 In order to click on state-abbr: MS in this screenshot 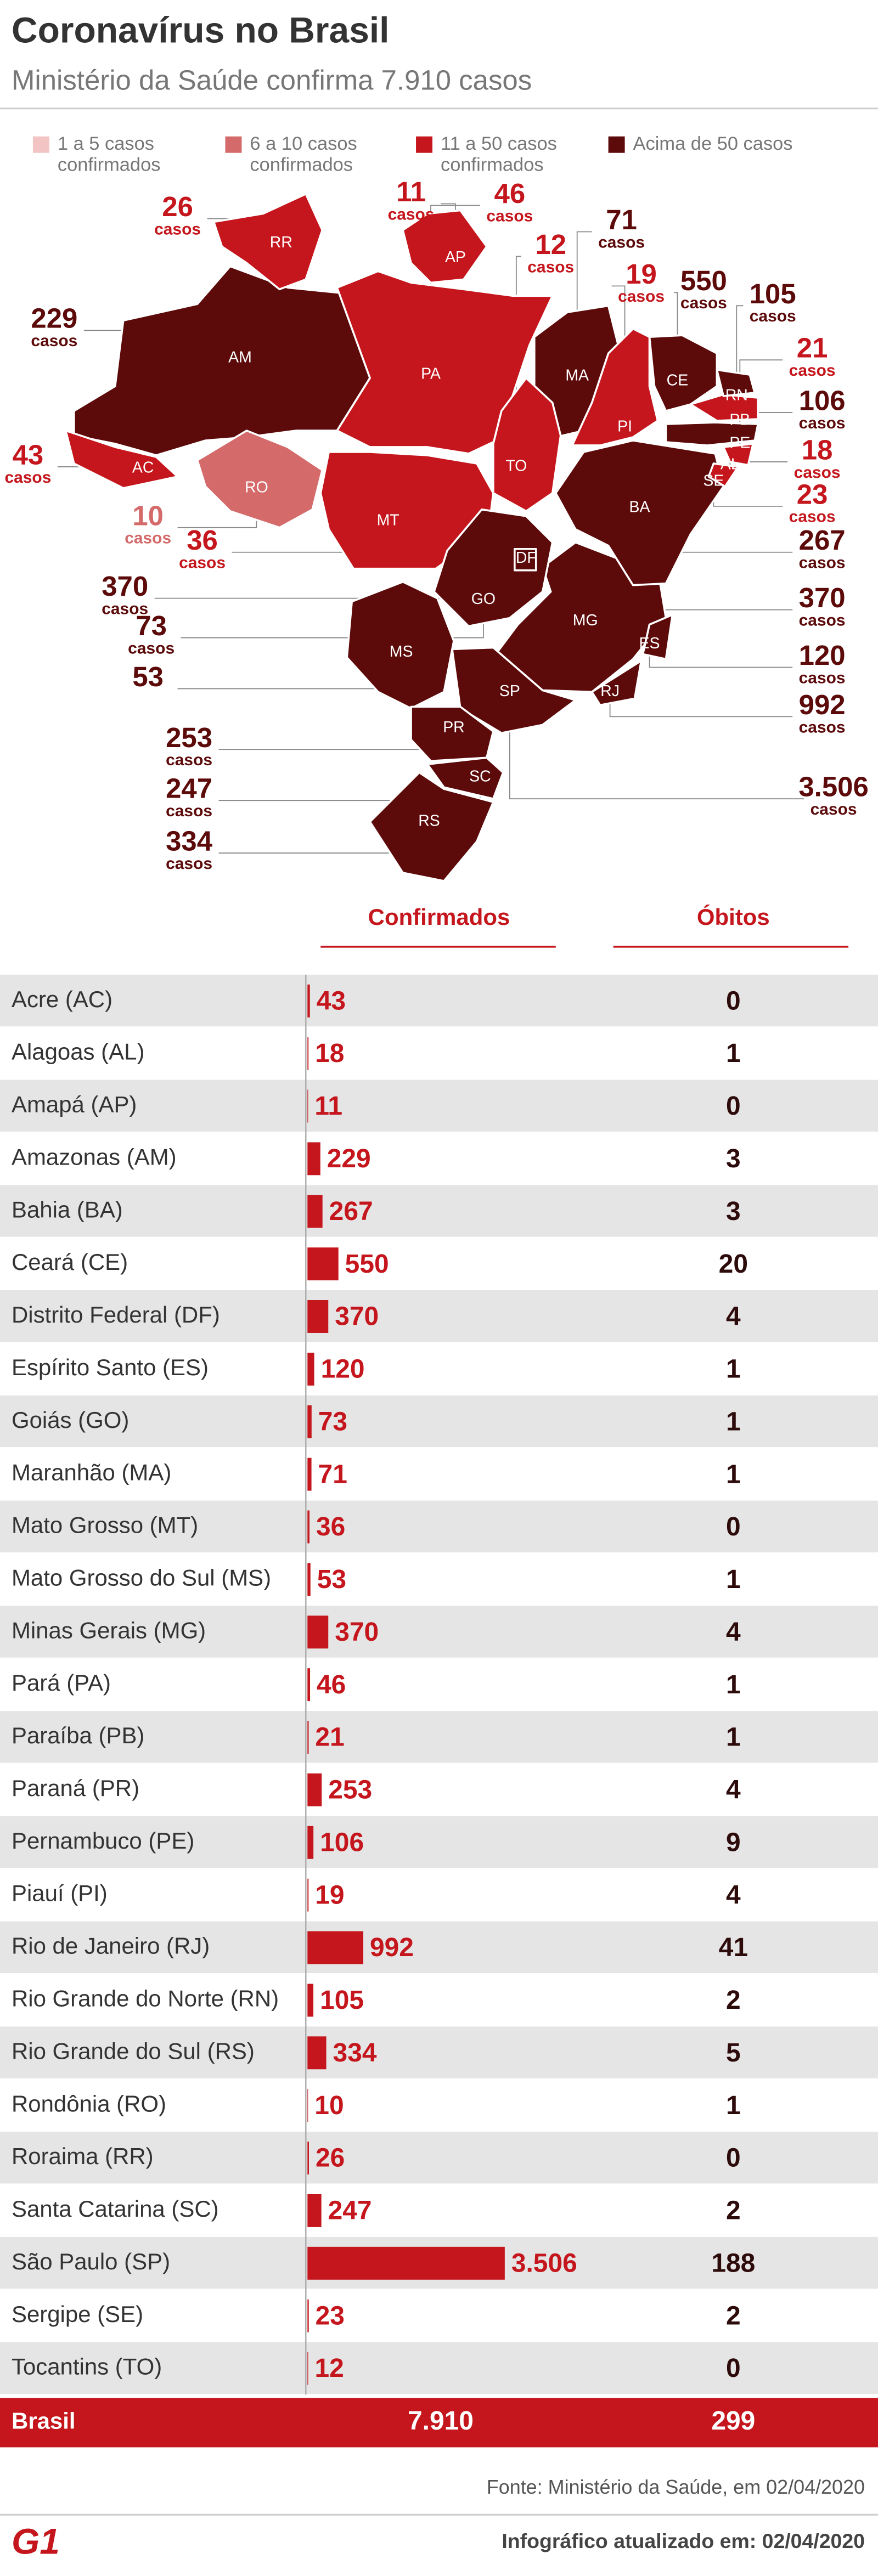, I will do `click(401, 651)`.